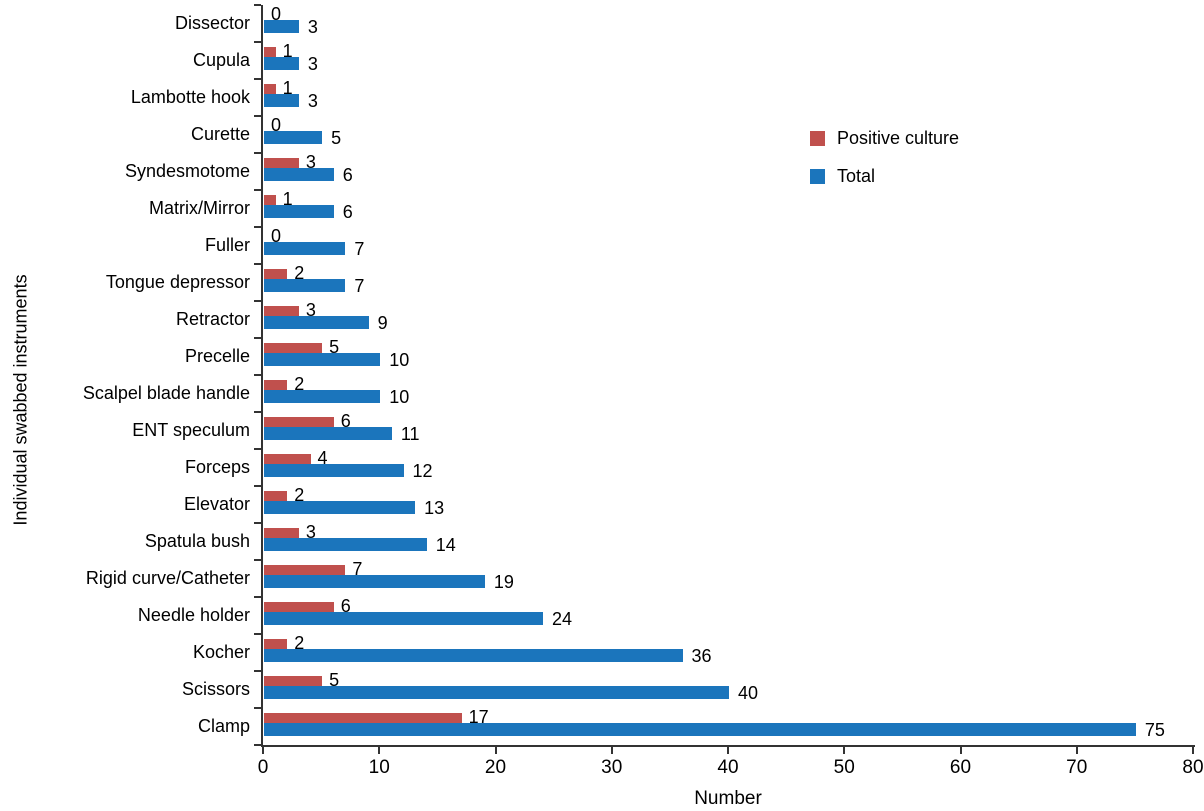 The width and height of the screenshot is (1204, 811). I want to click on x-tick-label: 0, so click(263, 767).